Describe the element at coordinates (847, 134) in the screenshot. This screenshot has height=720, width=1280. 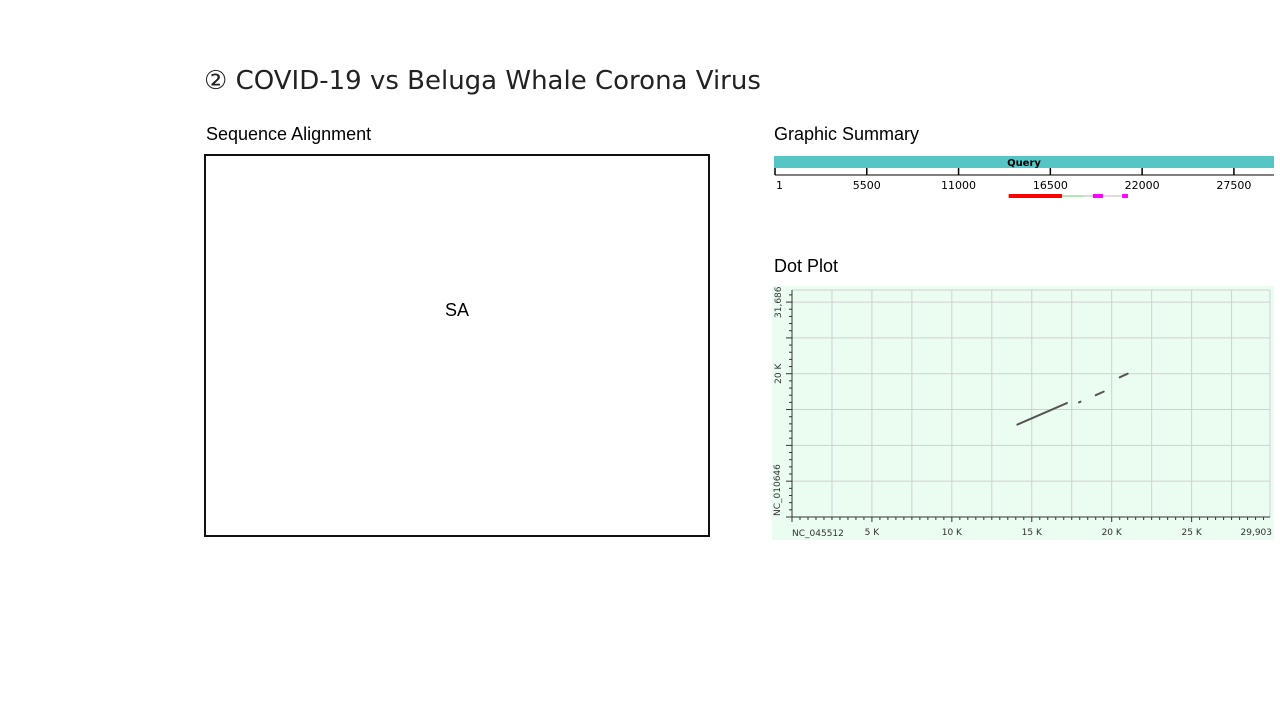
I see `graphic-summary-label: Graphic Summary` at that location.